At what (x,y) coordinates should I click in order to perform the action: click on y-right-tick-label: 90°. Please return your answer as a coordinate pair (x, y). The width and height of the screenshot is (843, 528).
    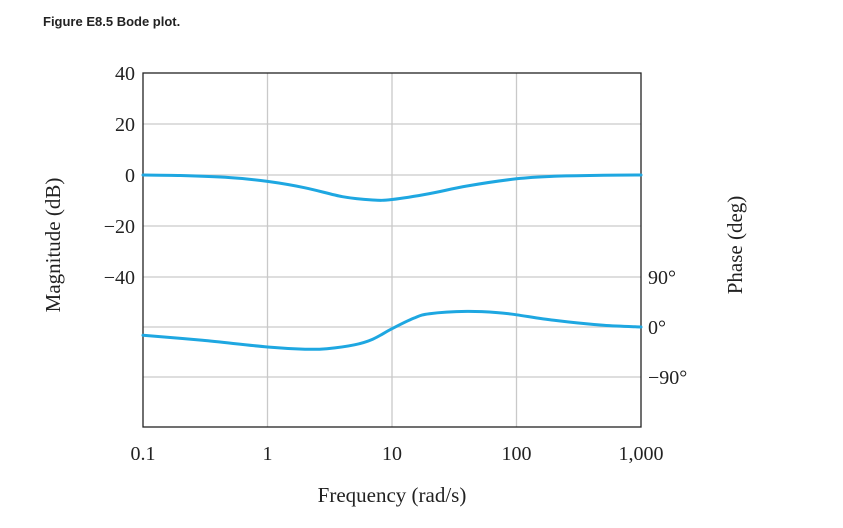
    Looking at the image, I should click on (662, 278).